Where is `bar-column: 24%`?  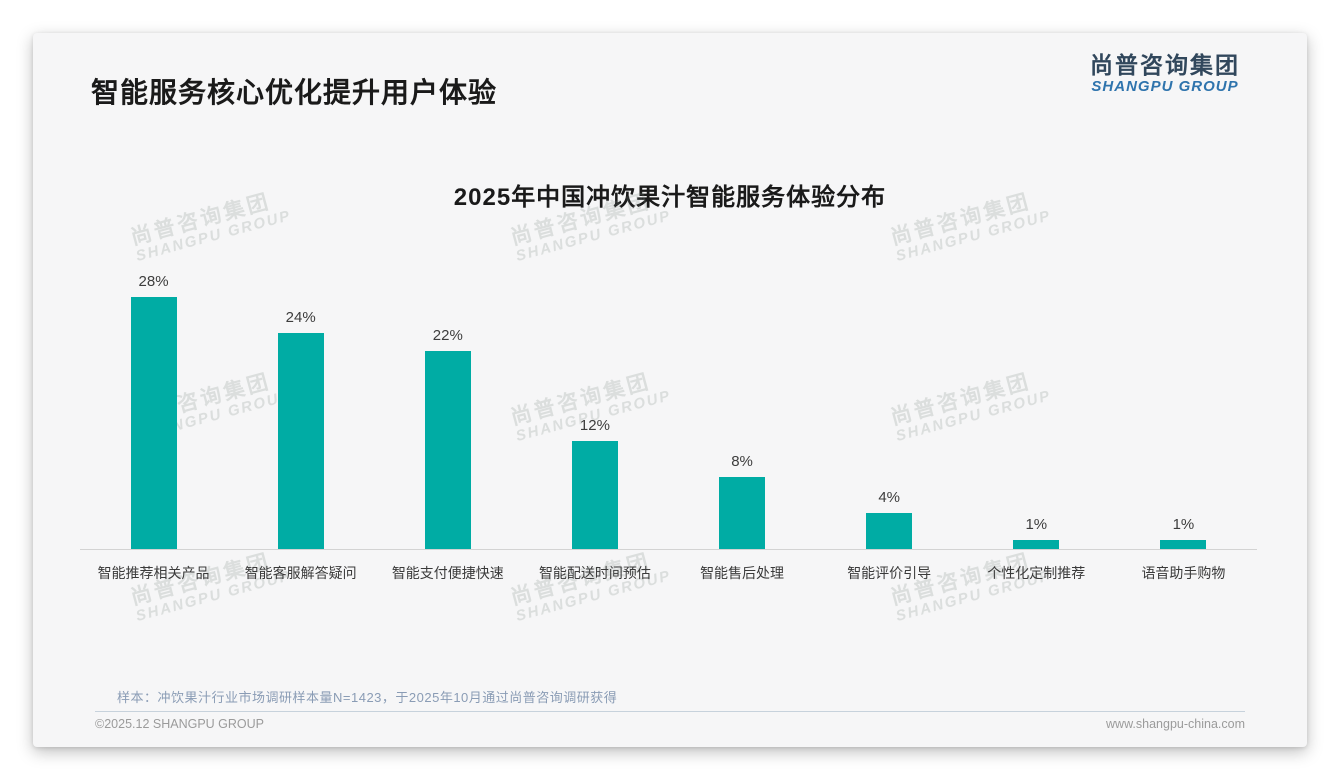 bar-column: 24% is located at coordinates (300, 399).